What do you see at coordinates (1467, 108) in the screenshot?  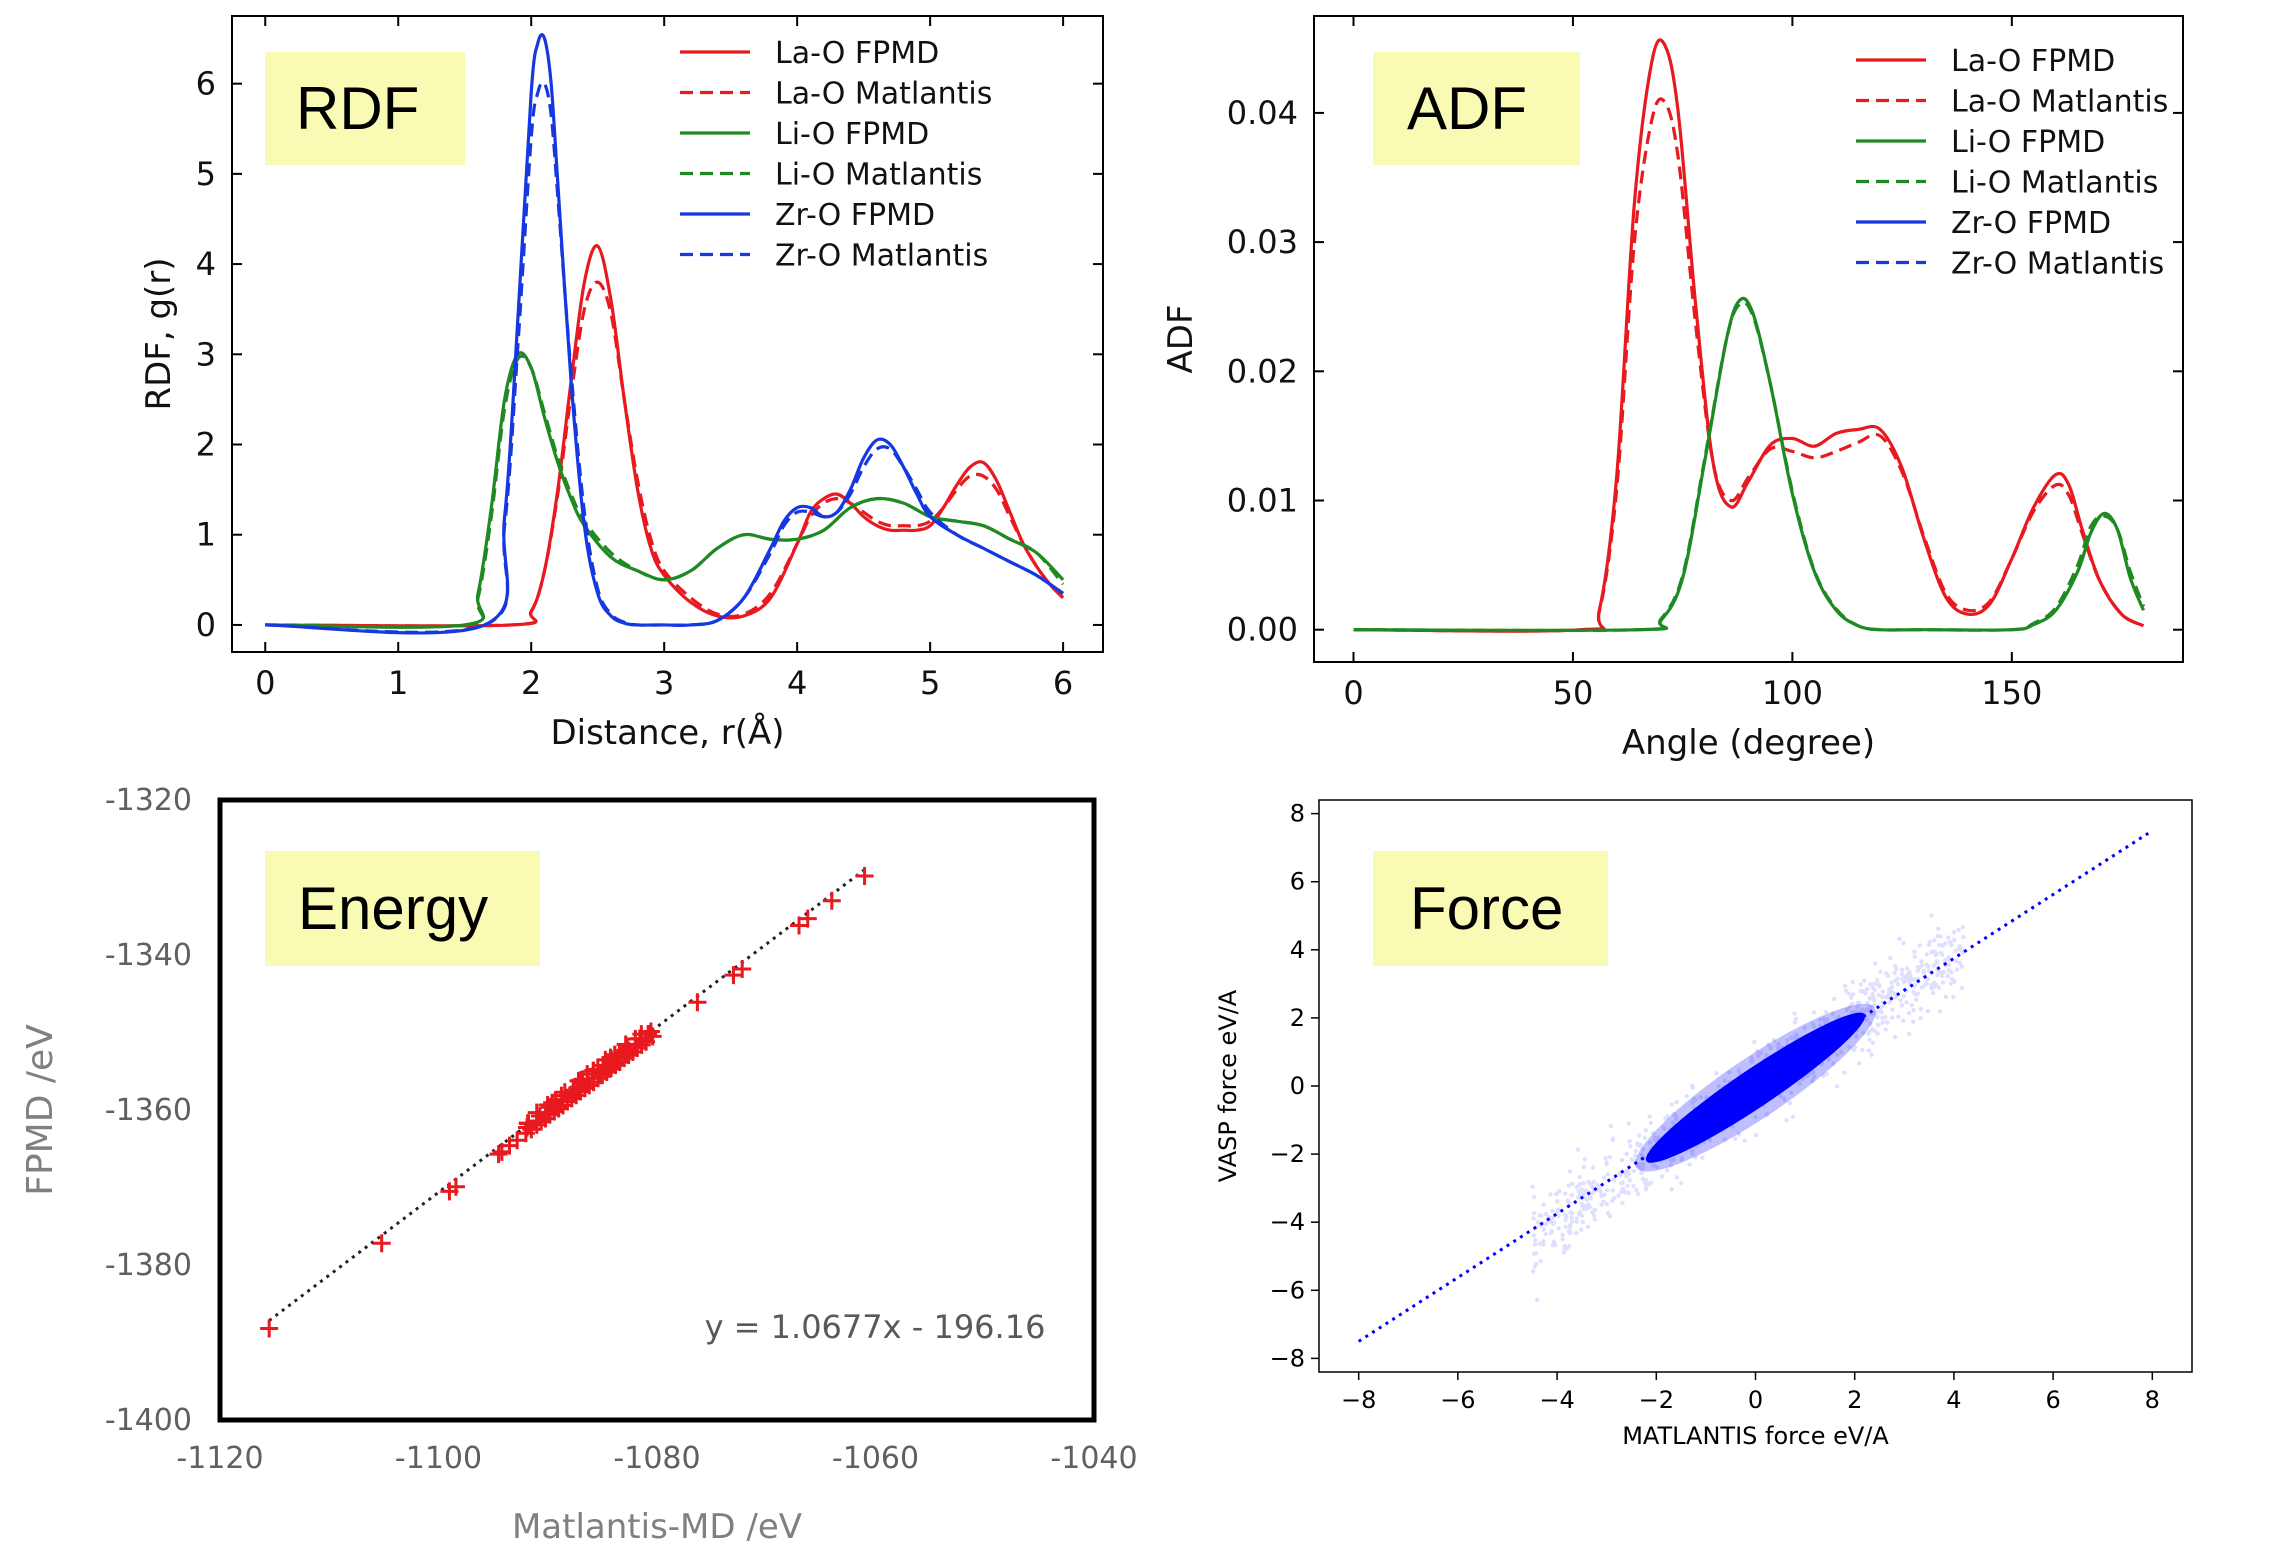 I see `adf-tag: ADF` at bounding box center [1467, 108].